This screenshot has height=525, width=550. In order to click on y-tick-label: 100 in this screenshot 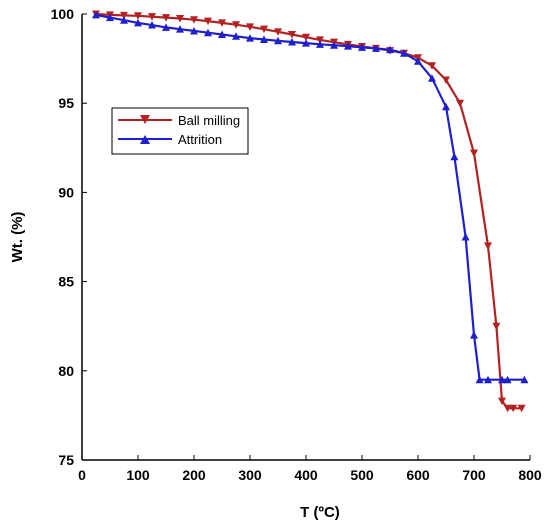, I will do `click(63, 14)`.